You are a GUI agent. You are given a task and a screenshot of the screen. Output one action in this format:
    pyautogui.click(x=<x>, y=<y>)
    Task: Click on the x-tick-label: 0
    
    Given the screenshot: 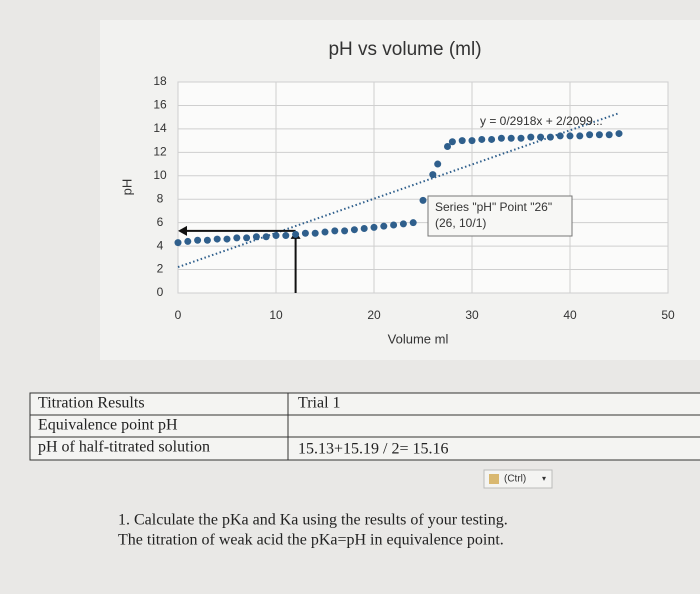 What is the action you would take?
    pyautogui.click(x=178, y=315)
    